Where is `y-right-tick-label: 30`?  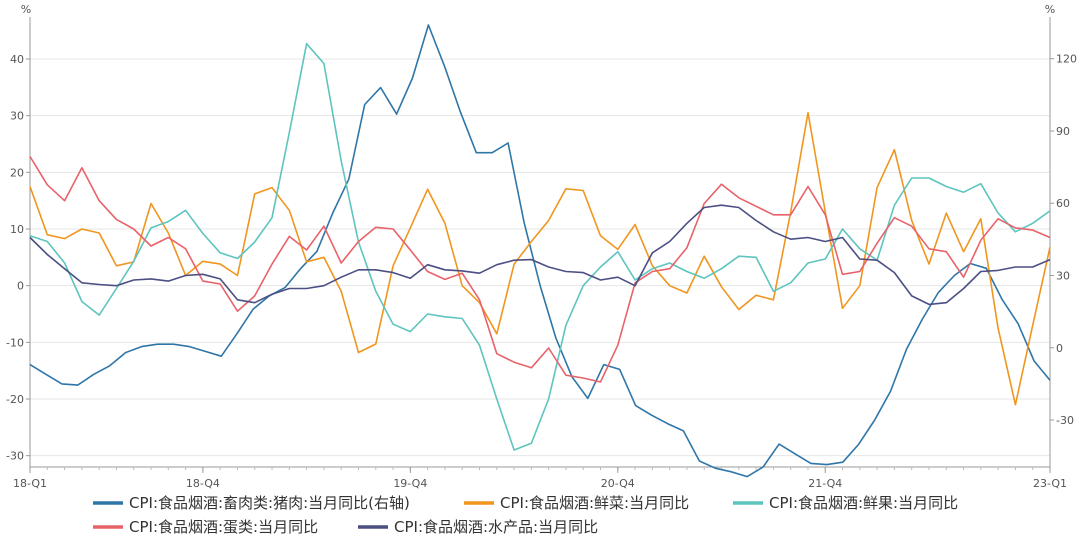
y-right-tick-label: 30 is located at coordinates (1063, 276).